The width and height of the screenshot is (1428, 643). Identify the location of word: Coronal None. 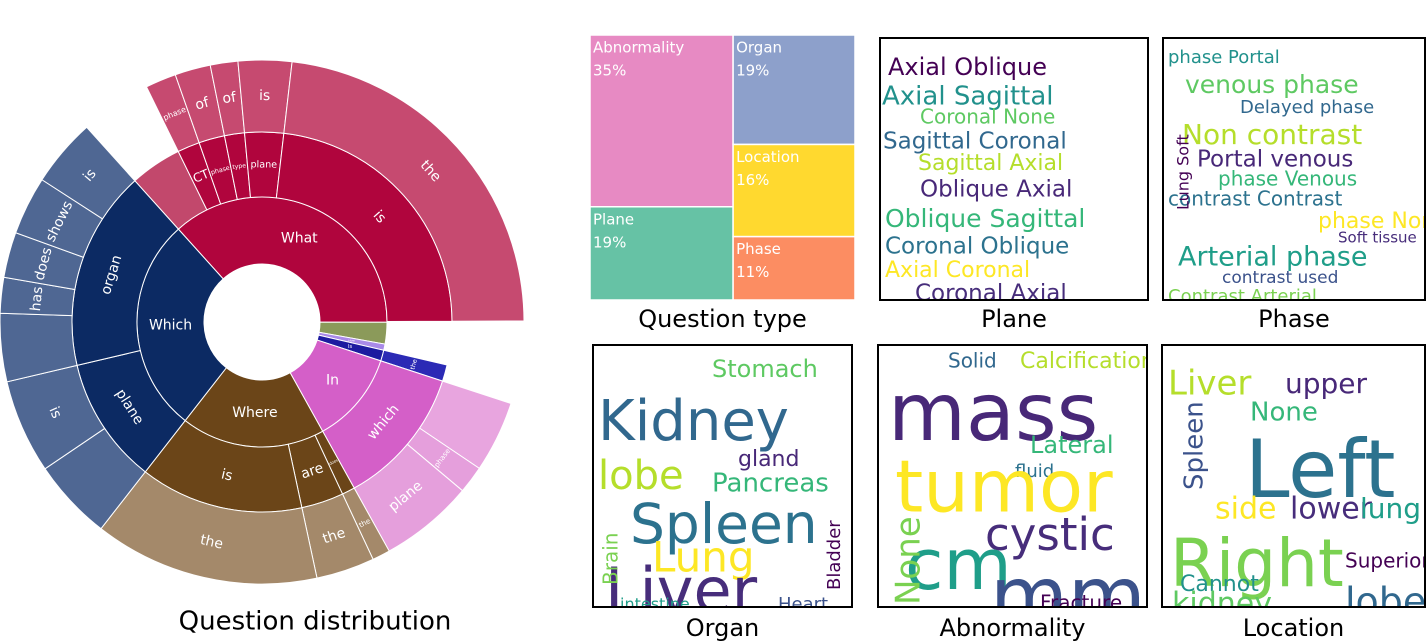
(987, 117).